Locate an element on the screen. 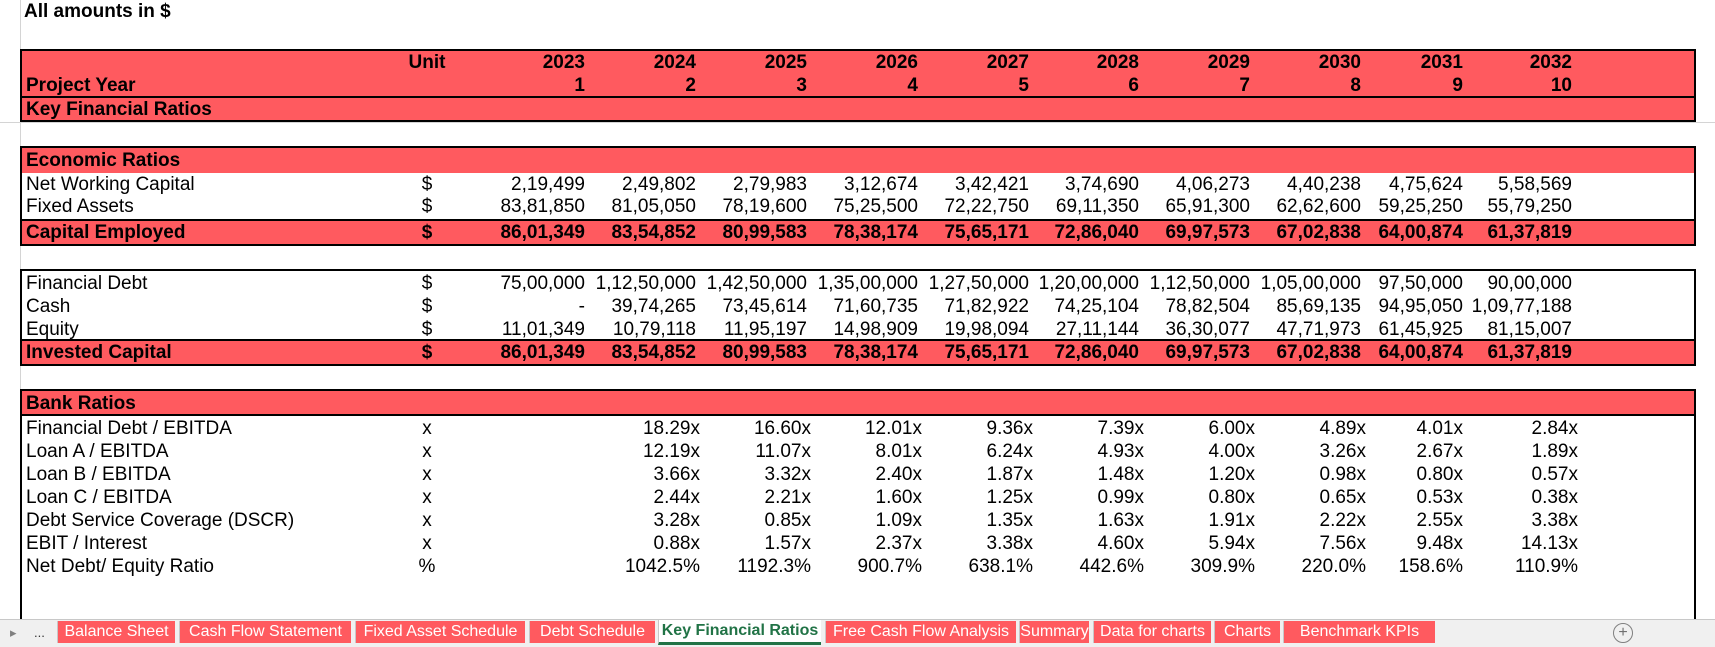  economic-row-0-value-7: 4,06,273 is located at coordinates (1213, 184).